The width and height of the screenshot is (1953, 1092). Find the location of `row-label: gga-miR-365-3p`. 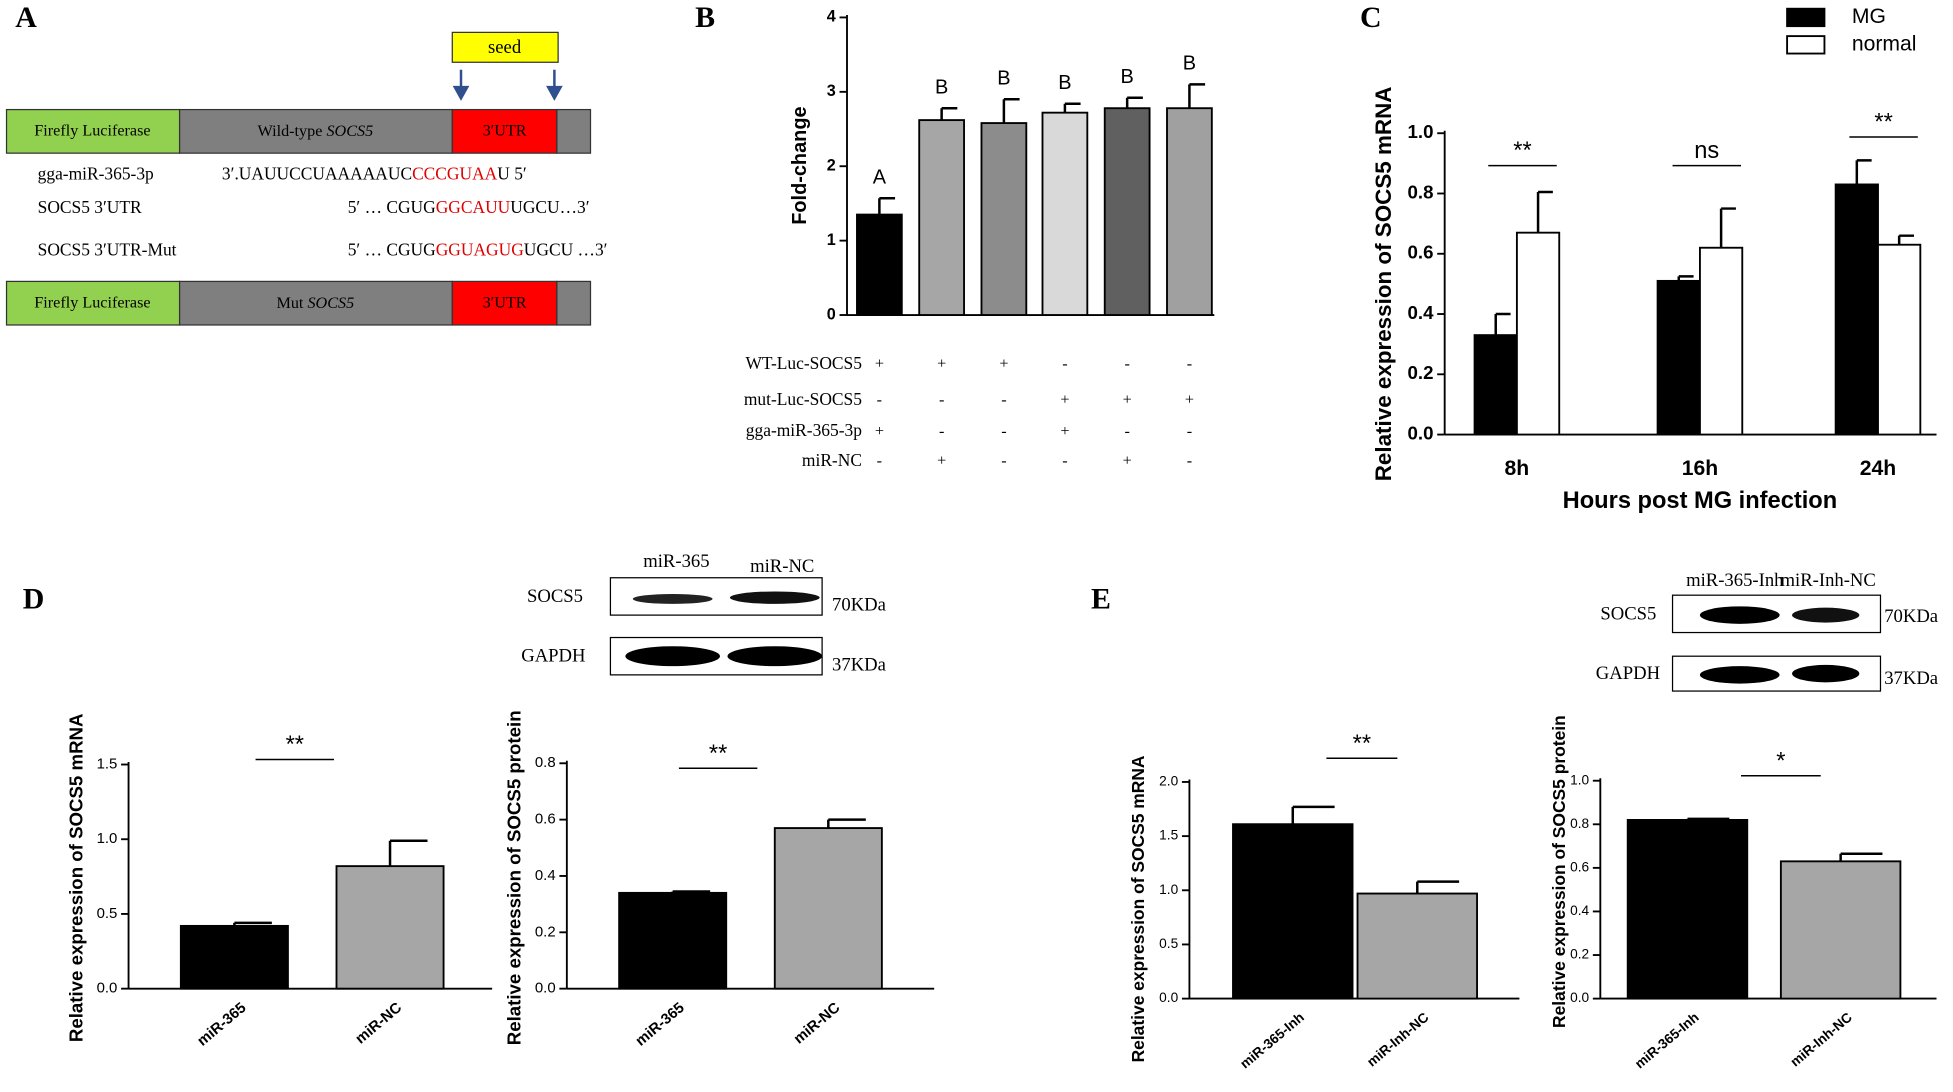

row-label: gga-miR-365-3p is located at coordinates (804, 430).